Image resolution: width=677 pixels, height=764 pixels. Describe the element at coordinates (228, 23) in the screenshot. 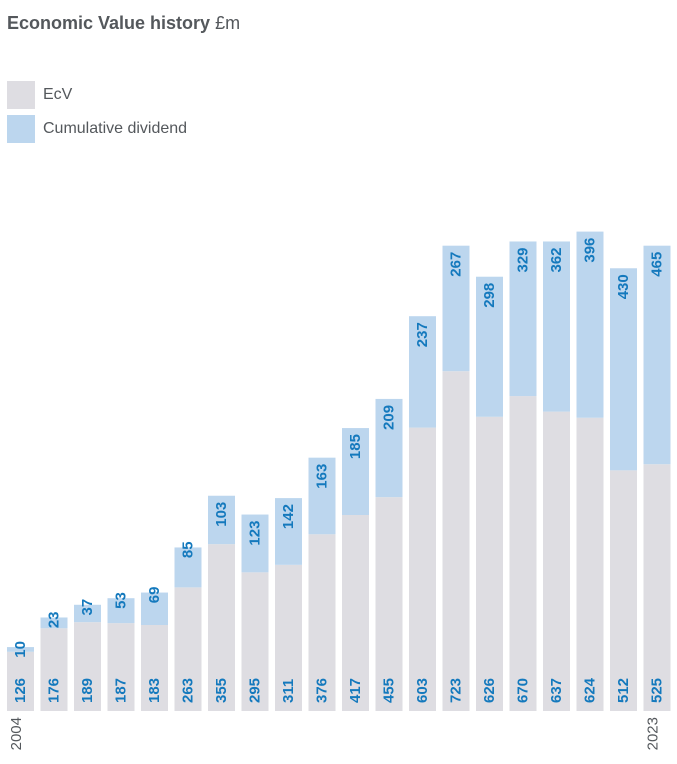

I see `chart-title-unit: £m` at that location.